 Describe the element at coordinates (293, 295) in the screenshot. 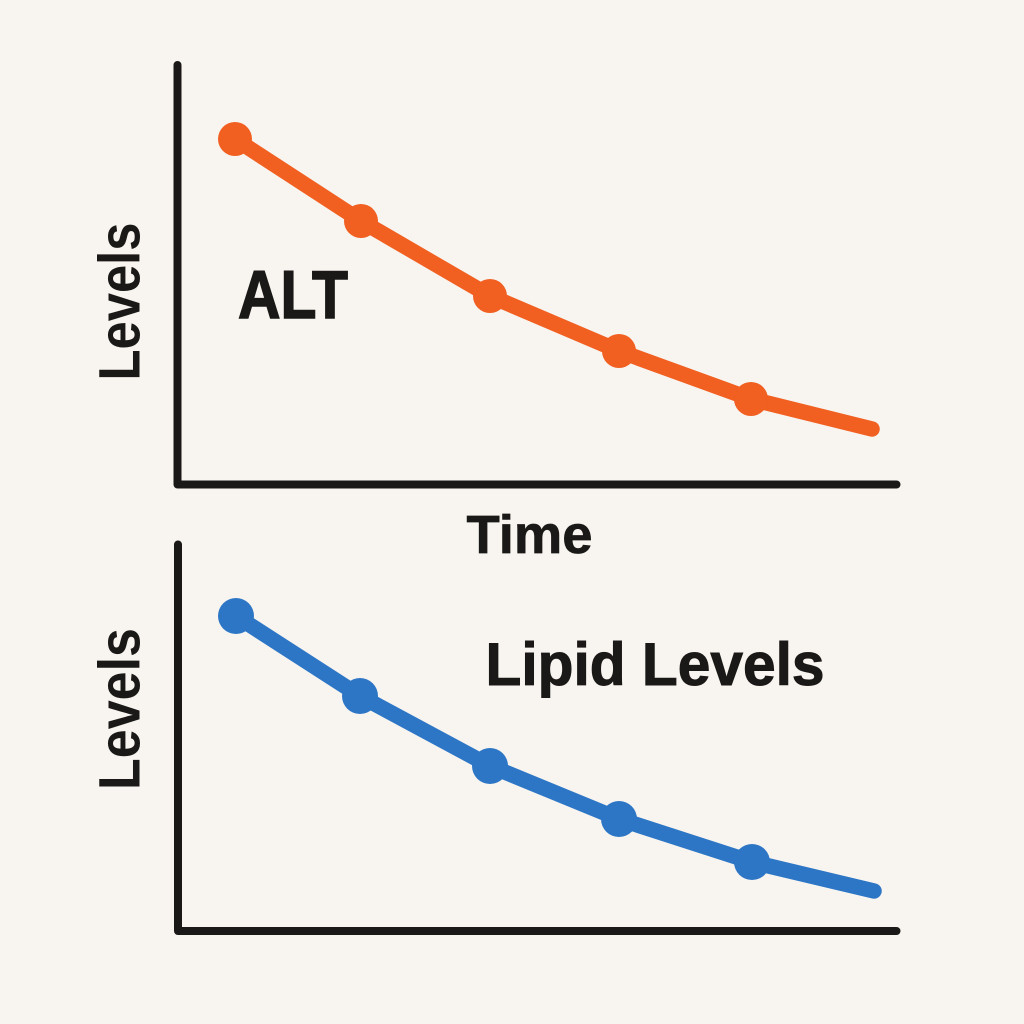

I see `svg-text: ALT` at that location.